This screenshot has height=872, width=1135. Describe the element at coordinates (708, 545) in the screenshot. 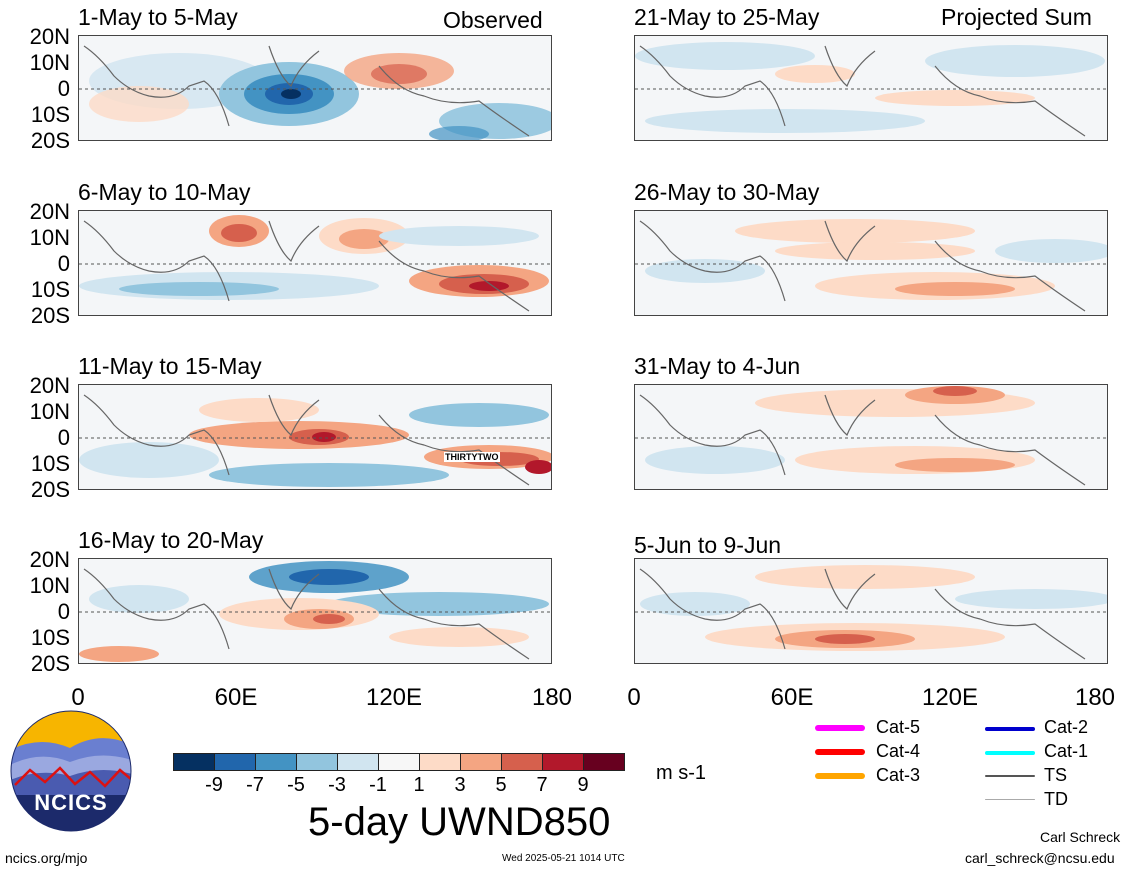

I see `panel-title-8: 5-Jun to 9-Jun` at that location.